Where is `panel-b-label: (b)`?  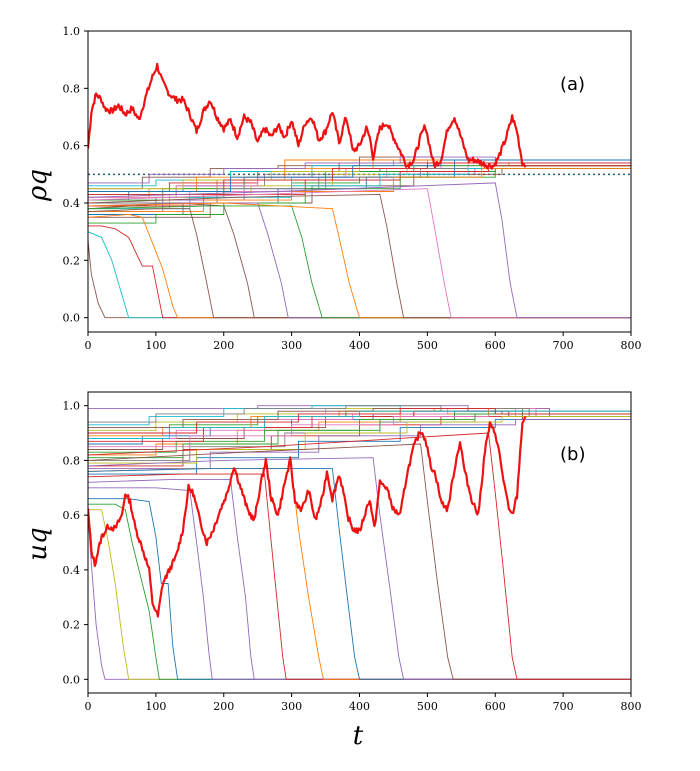 panel-b-label: (b) is located at coordinates (572, 454).